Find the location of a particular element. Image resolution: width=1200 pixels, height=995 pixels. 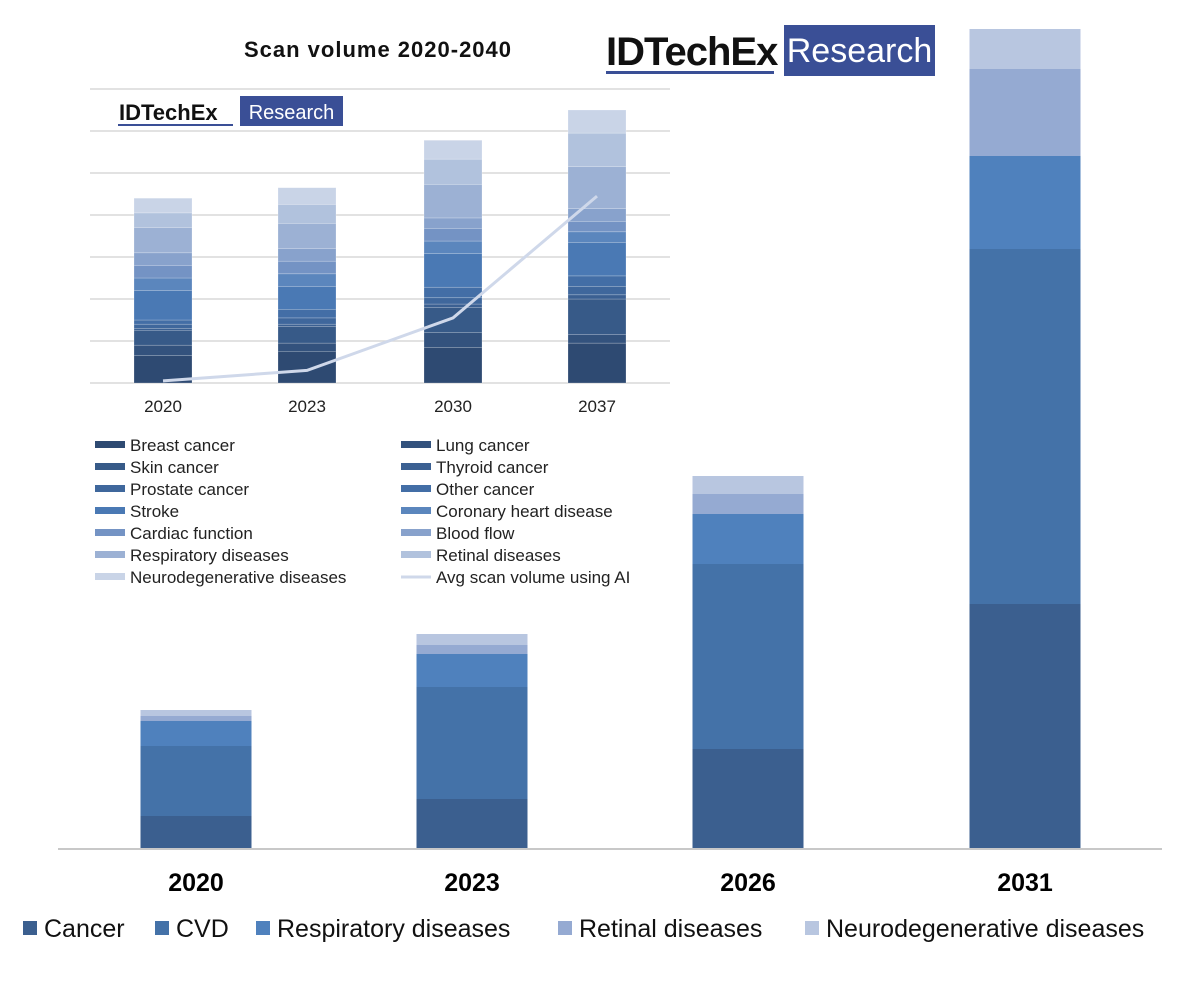

inset-bar-2020-coronary-heart-disease is located at coordinates (163, 284).